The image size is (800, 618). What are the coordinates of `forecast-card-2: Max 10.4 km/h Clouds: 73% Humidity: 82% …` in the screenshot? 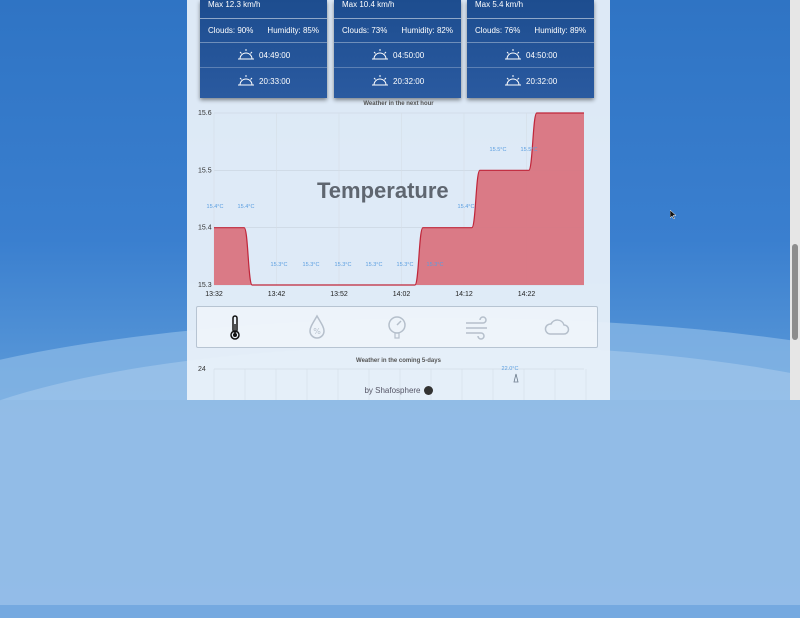 It's located at (397, 49).